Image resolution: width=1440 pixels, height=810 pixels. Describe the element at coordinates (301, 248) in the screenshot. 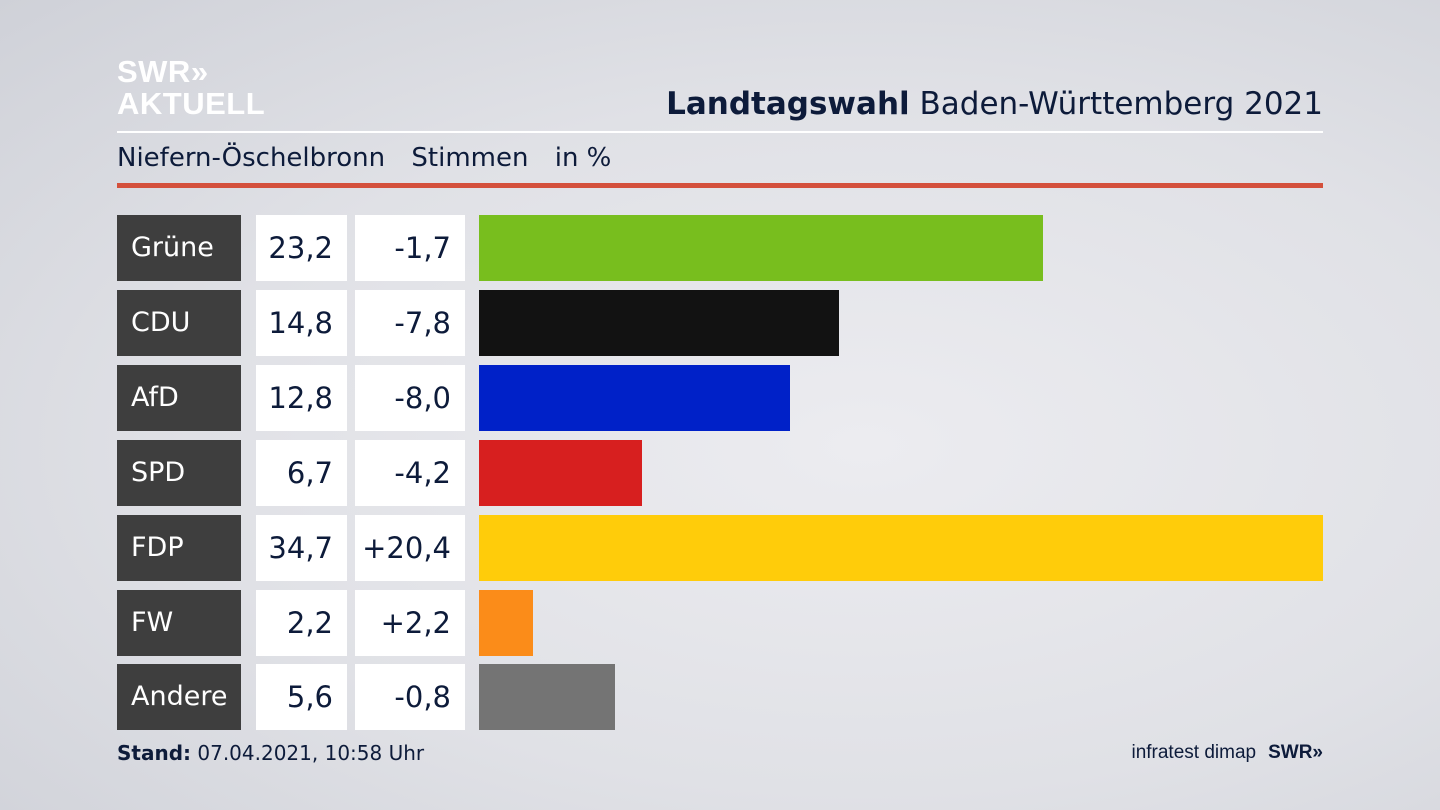

I see `vote-share-value: 23,2` at that location.